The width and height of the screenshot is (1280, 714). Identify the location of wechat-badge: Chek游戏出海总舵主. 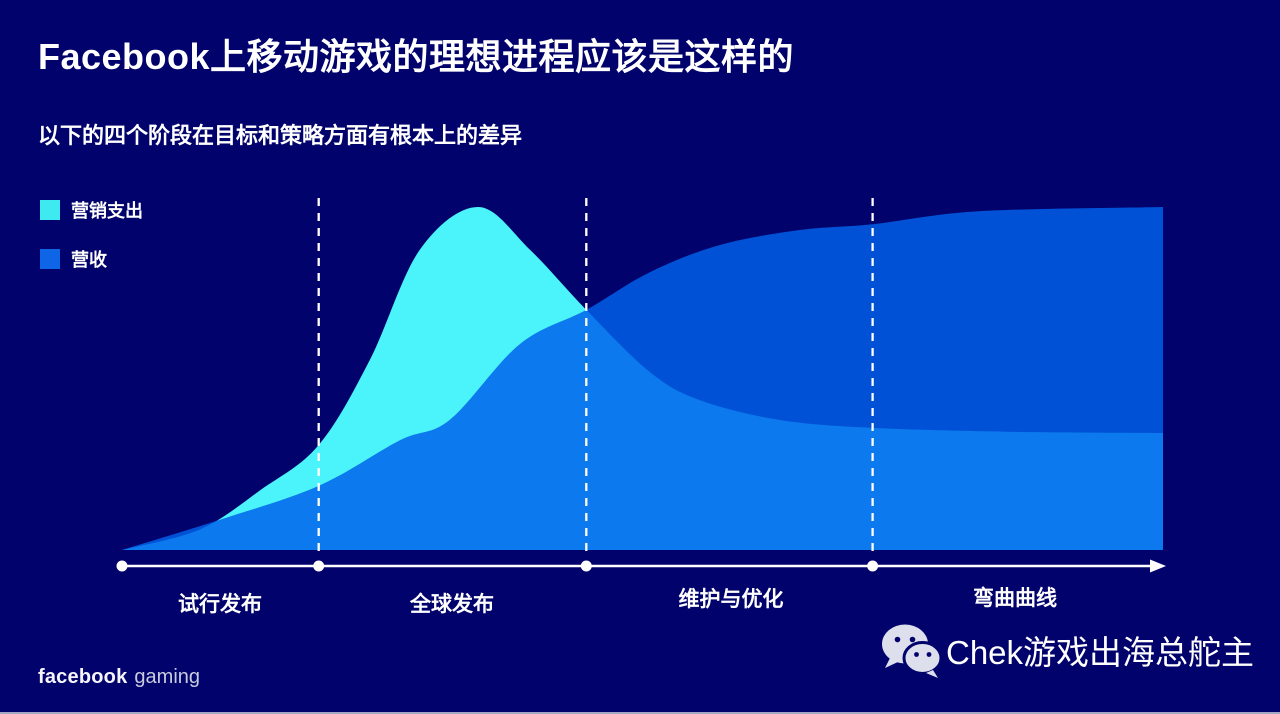
(1066, 650).